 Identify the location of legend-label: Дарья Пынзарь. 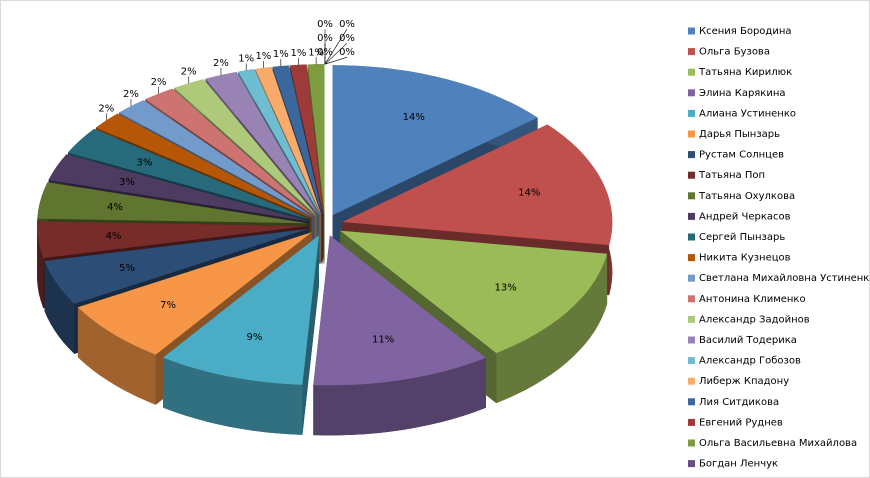
(739, 134).